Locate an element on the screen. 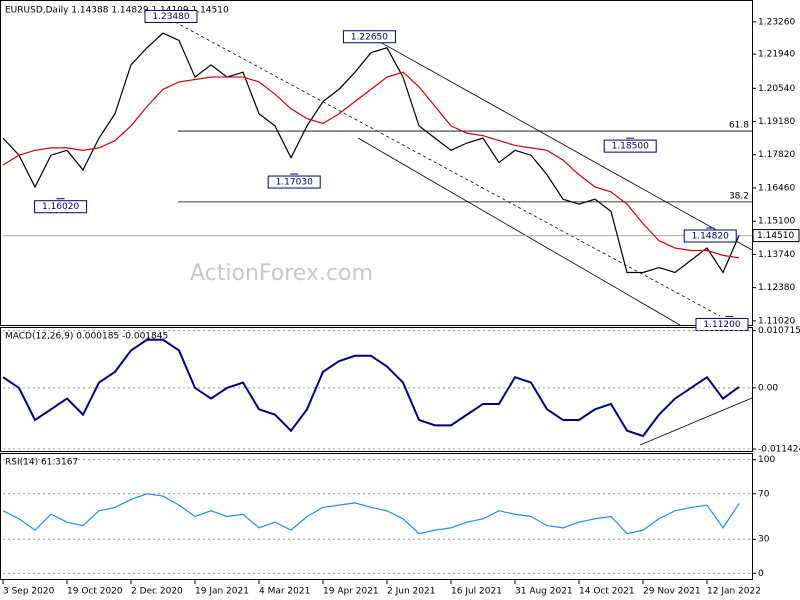 This screenshot has height=600, width=800. last-price-label: 1.14510 is located at coordinates (775, 236).